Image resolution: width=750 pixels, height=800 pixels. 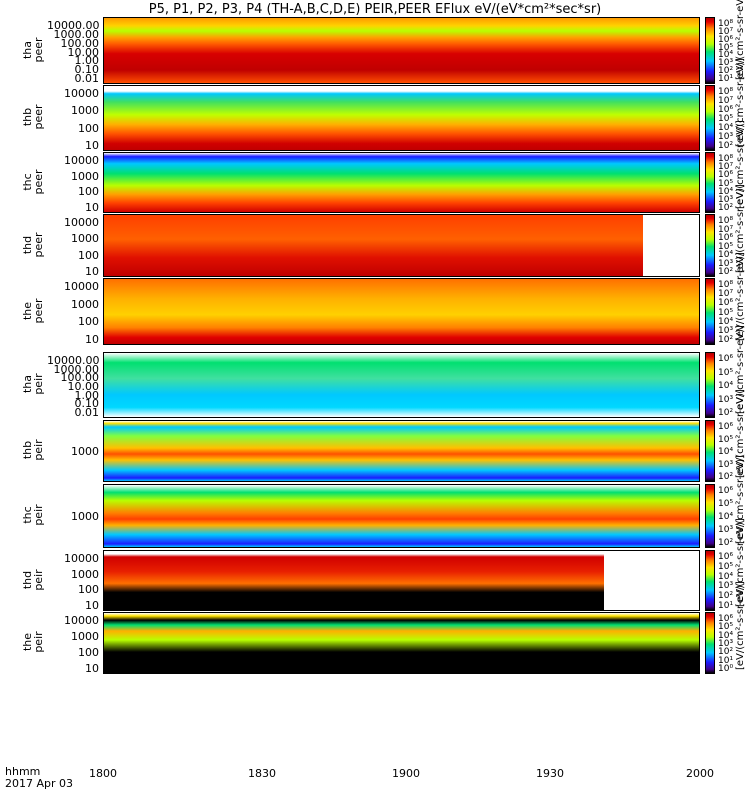 I want to click on date-label: 2017 Apr 03, so click(x=39, y=783).